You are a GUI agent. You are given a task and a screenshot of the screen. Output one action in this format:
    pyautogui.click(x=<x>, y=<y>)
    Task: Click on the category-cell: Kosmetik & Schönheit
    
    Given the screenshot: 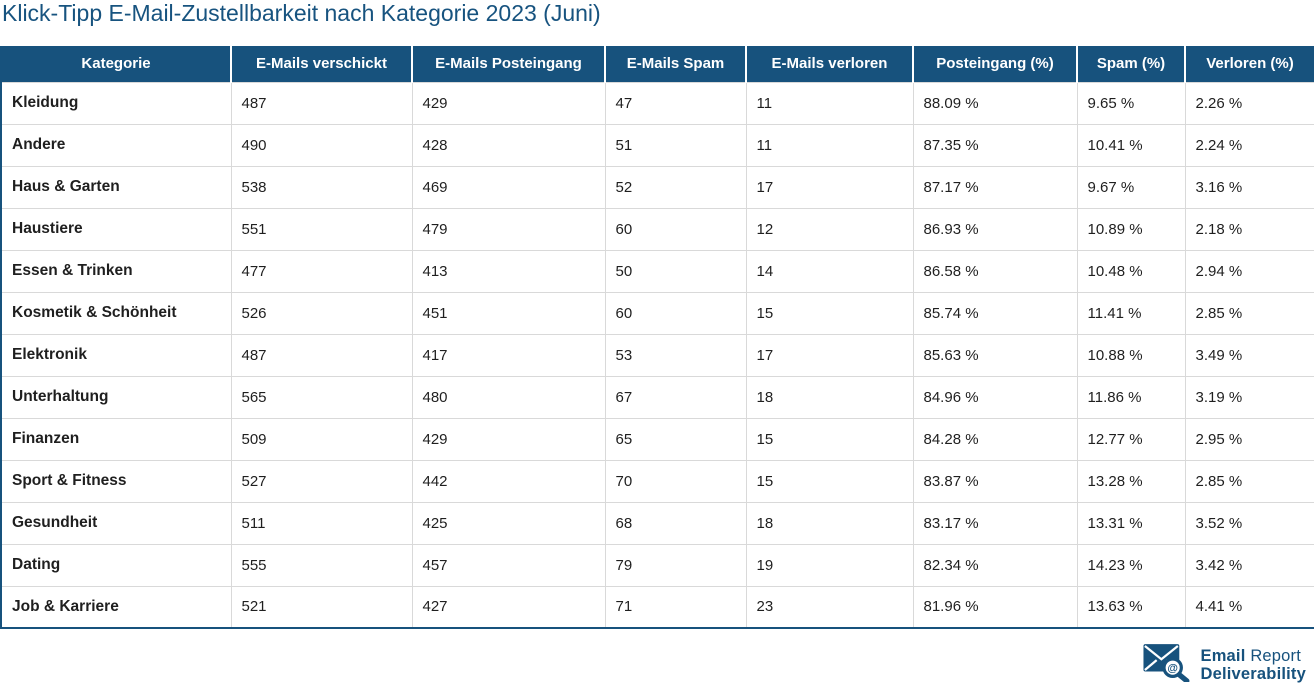 What is the action you would take?
    pyautogui.click(x=116, y=313)
    